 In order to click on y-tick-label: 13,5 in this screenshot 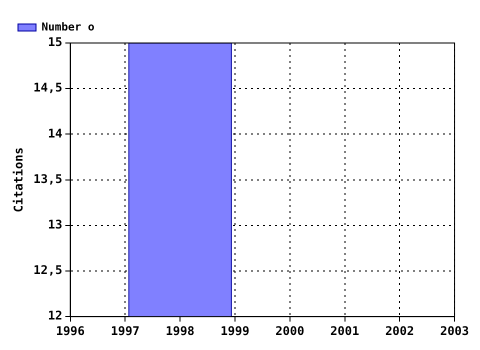, I will do `click(47, 179)`.